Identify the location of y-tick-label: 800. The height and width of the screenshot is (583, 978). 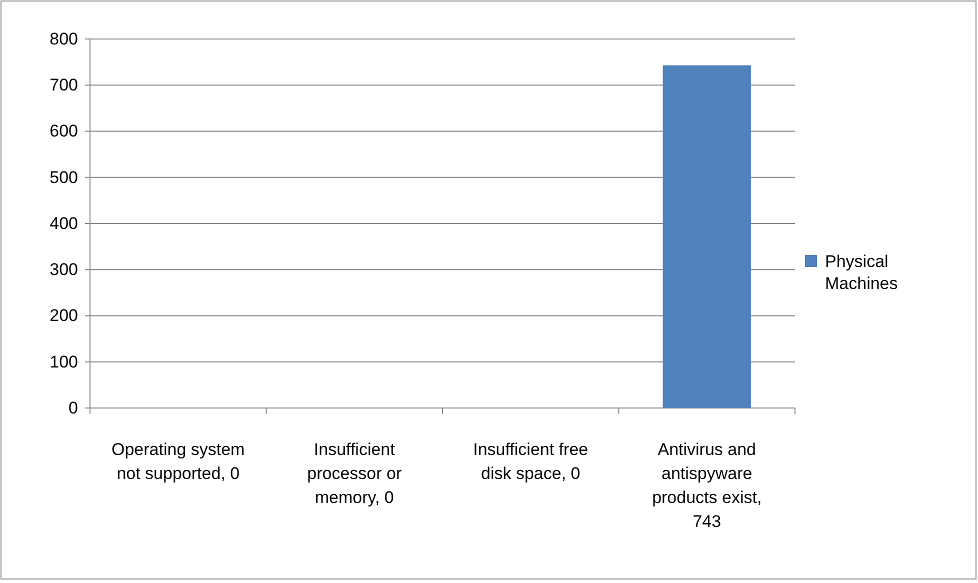
(64, 38).